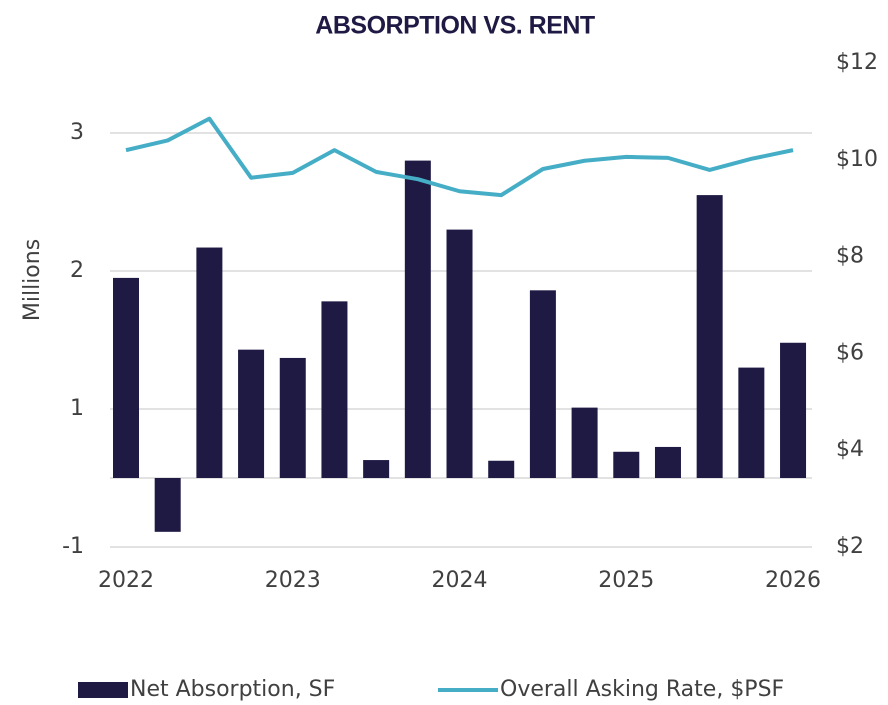 This screenshot has height=705, width=888. I want to click on y-tick-label: 2, so click(77, 270).